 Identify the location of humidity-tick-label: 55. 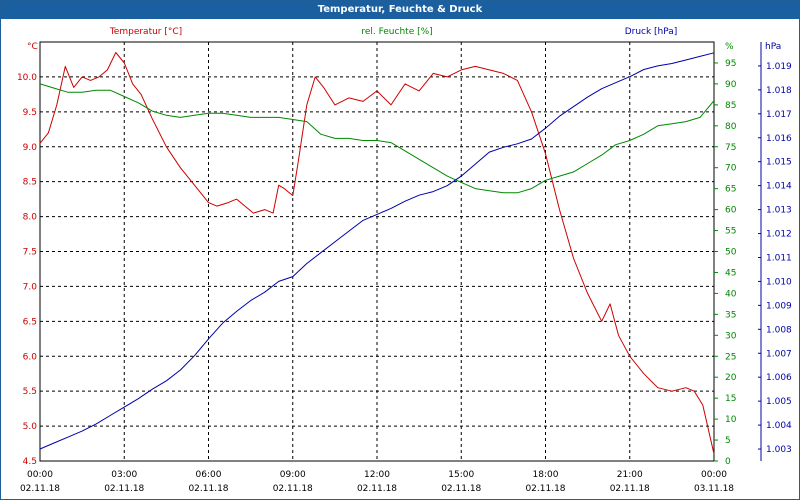
(730, 232).